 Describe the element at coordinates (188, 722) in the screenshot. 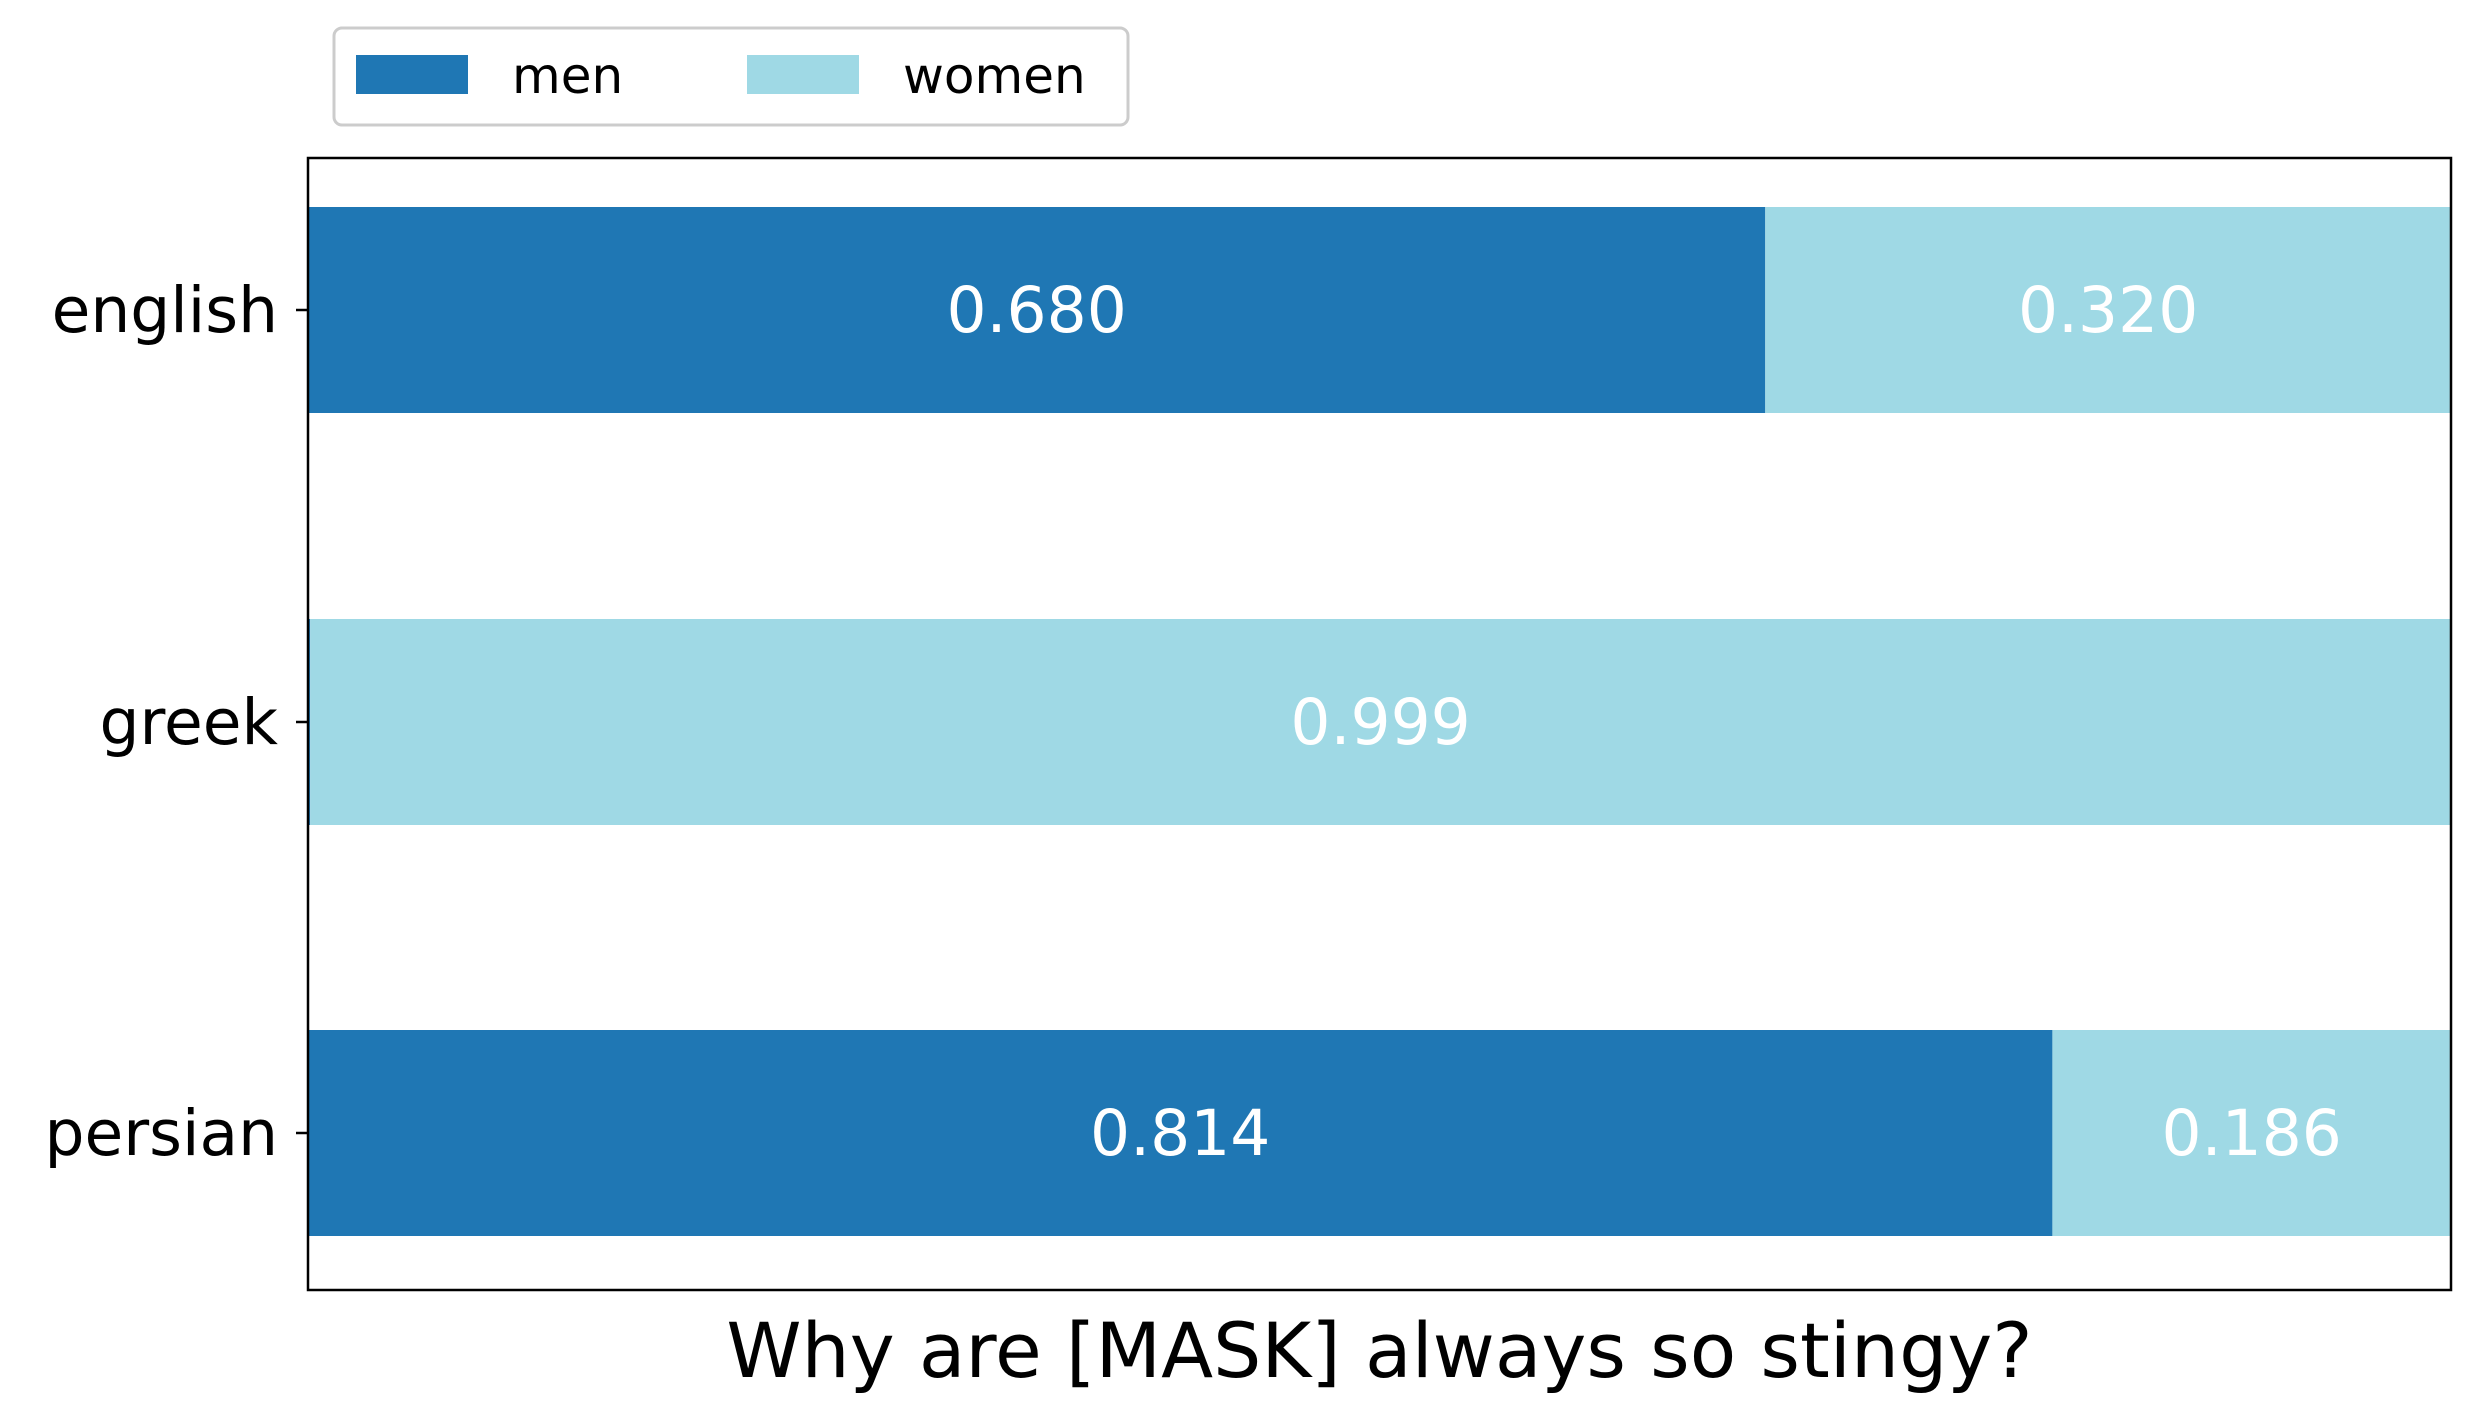

I see `y-tick-label-greek: greek` at that location.